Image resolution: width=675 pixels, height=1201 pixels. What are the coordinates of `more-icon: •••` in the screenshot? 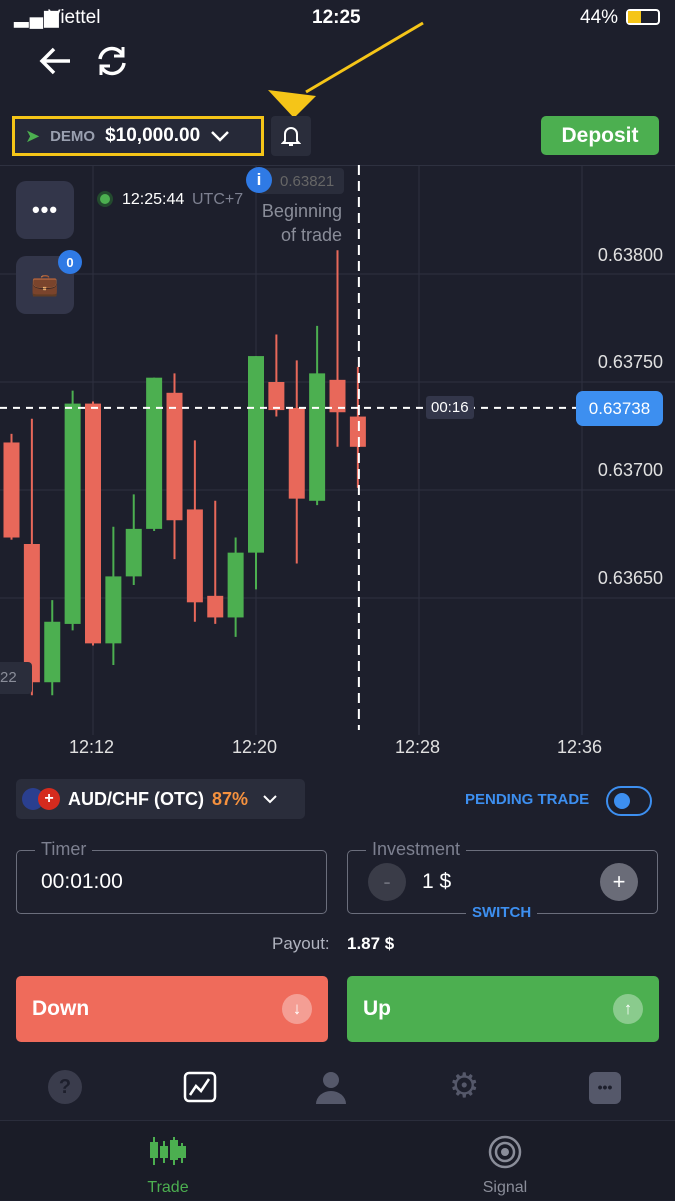 It's located at (605, 1088).